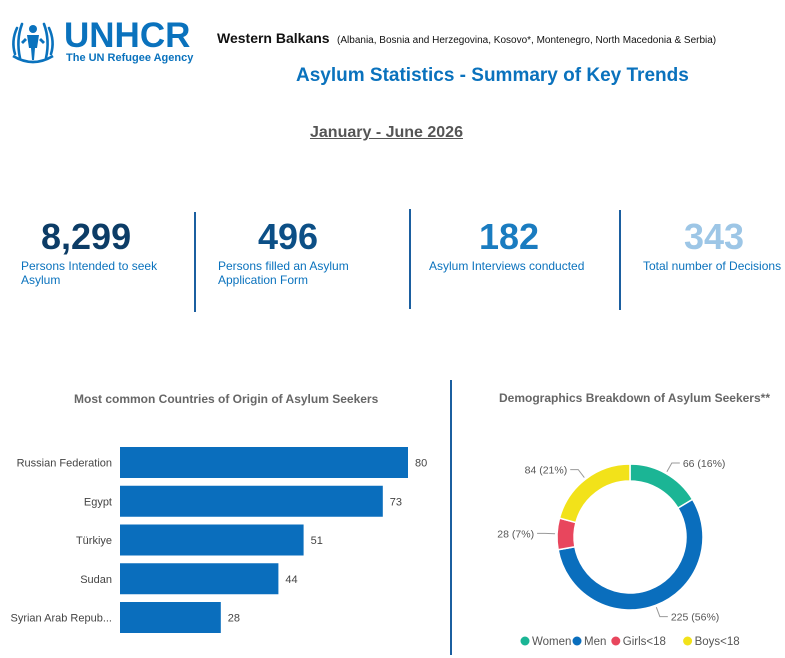 This screenshot has height=658, width=785. I want to click on kpi-value: 182, so click(509, 236).